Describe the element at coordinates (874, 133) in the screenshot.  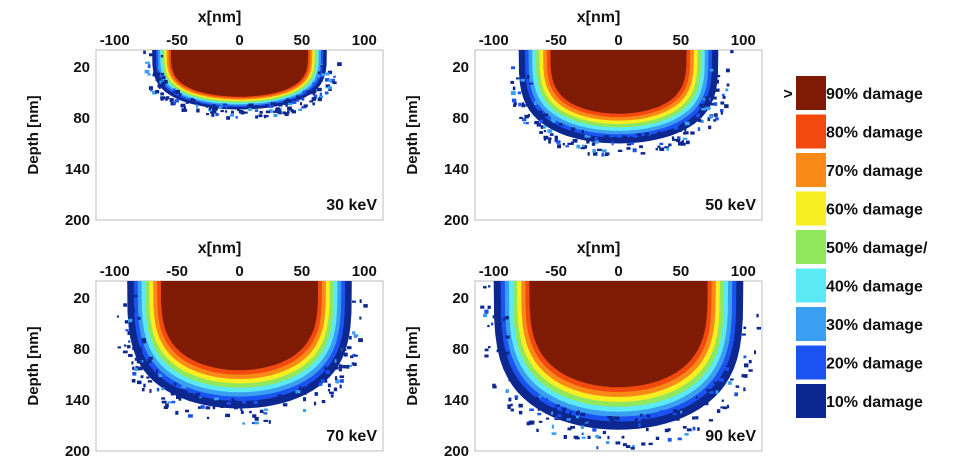
I see `legend-label: 80% damage` at that location.